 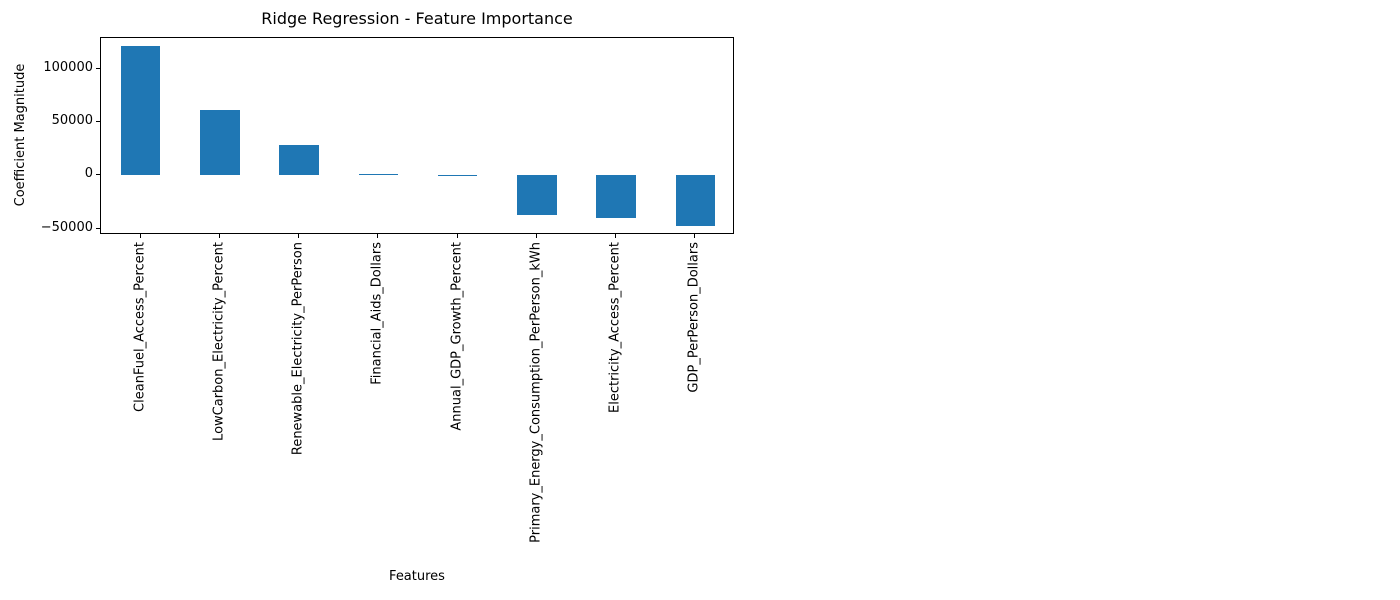 I want to click on y-tick-label: −50000, so click(x=66, y=227).